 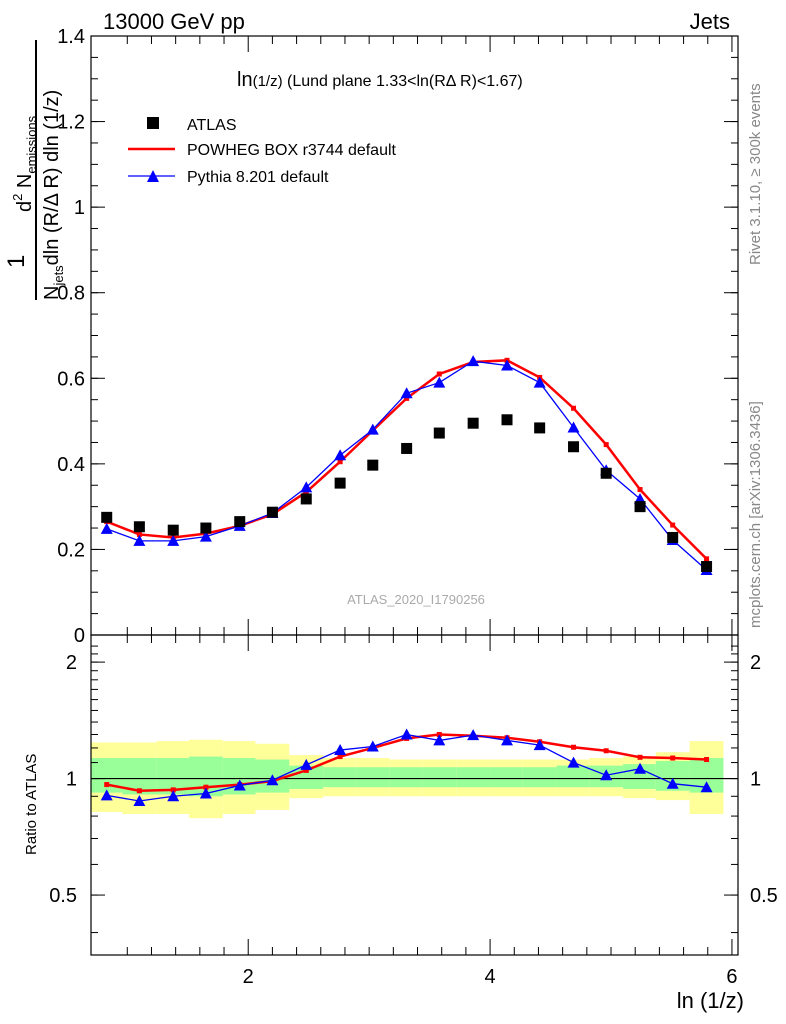 I want to click on mcplots-credit-text: mcplots.cern.ch [arXiv:1306.3436], so click(x=755, y=514).